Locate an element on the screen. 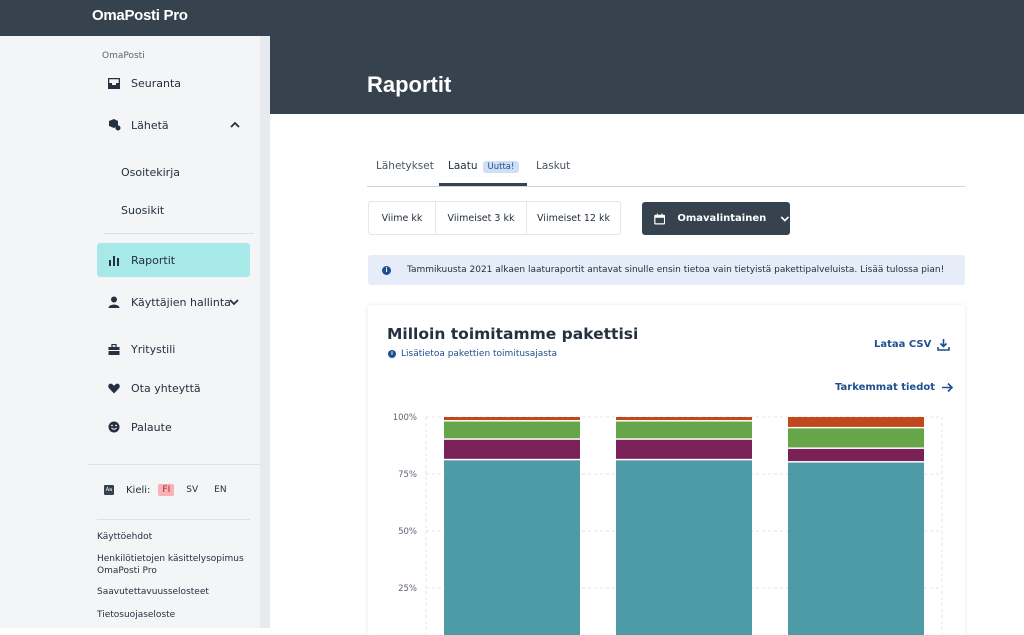  custom-period-dropdown: Omavalintainen is located at coordinates (716, 218).